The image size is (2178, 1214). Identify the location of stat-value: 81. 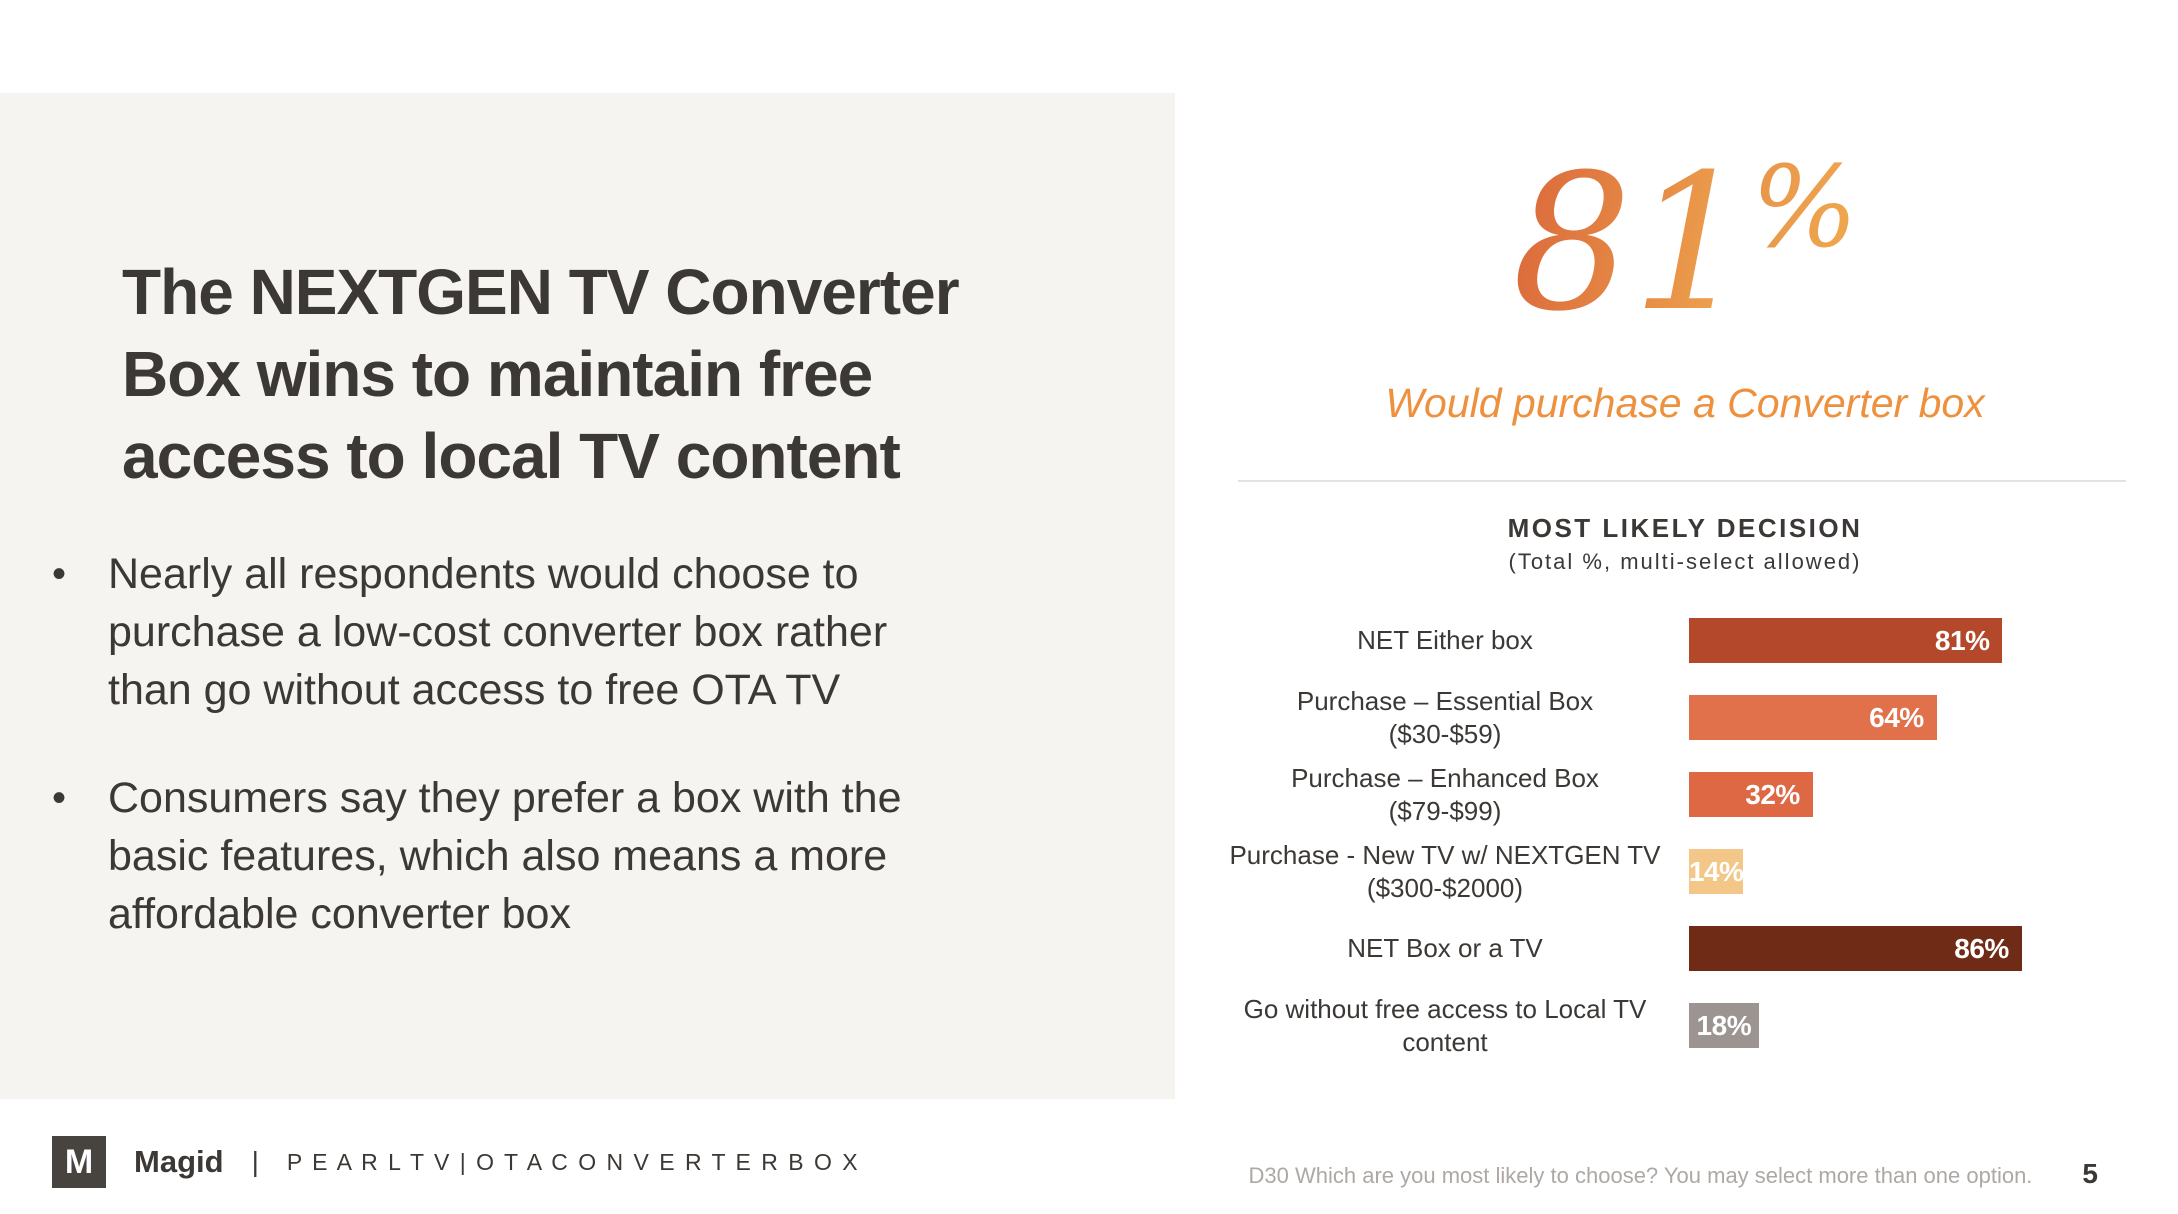
(1632, 243).